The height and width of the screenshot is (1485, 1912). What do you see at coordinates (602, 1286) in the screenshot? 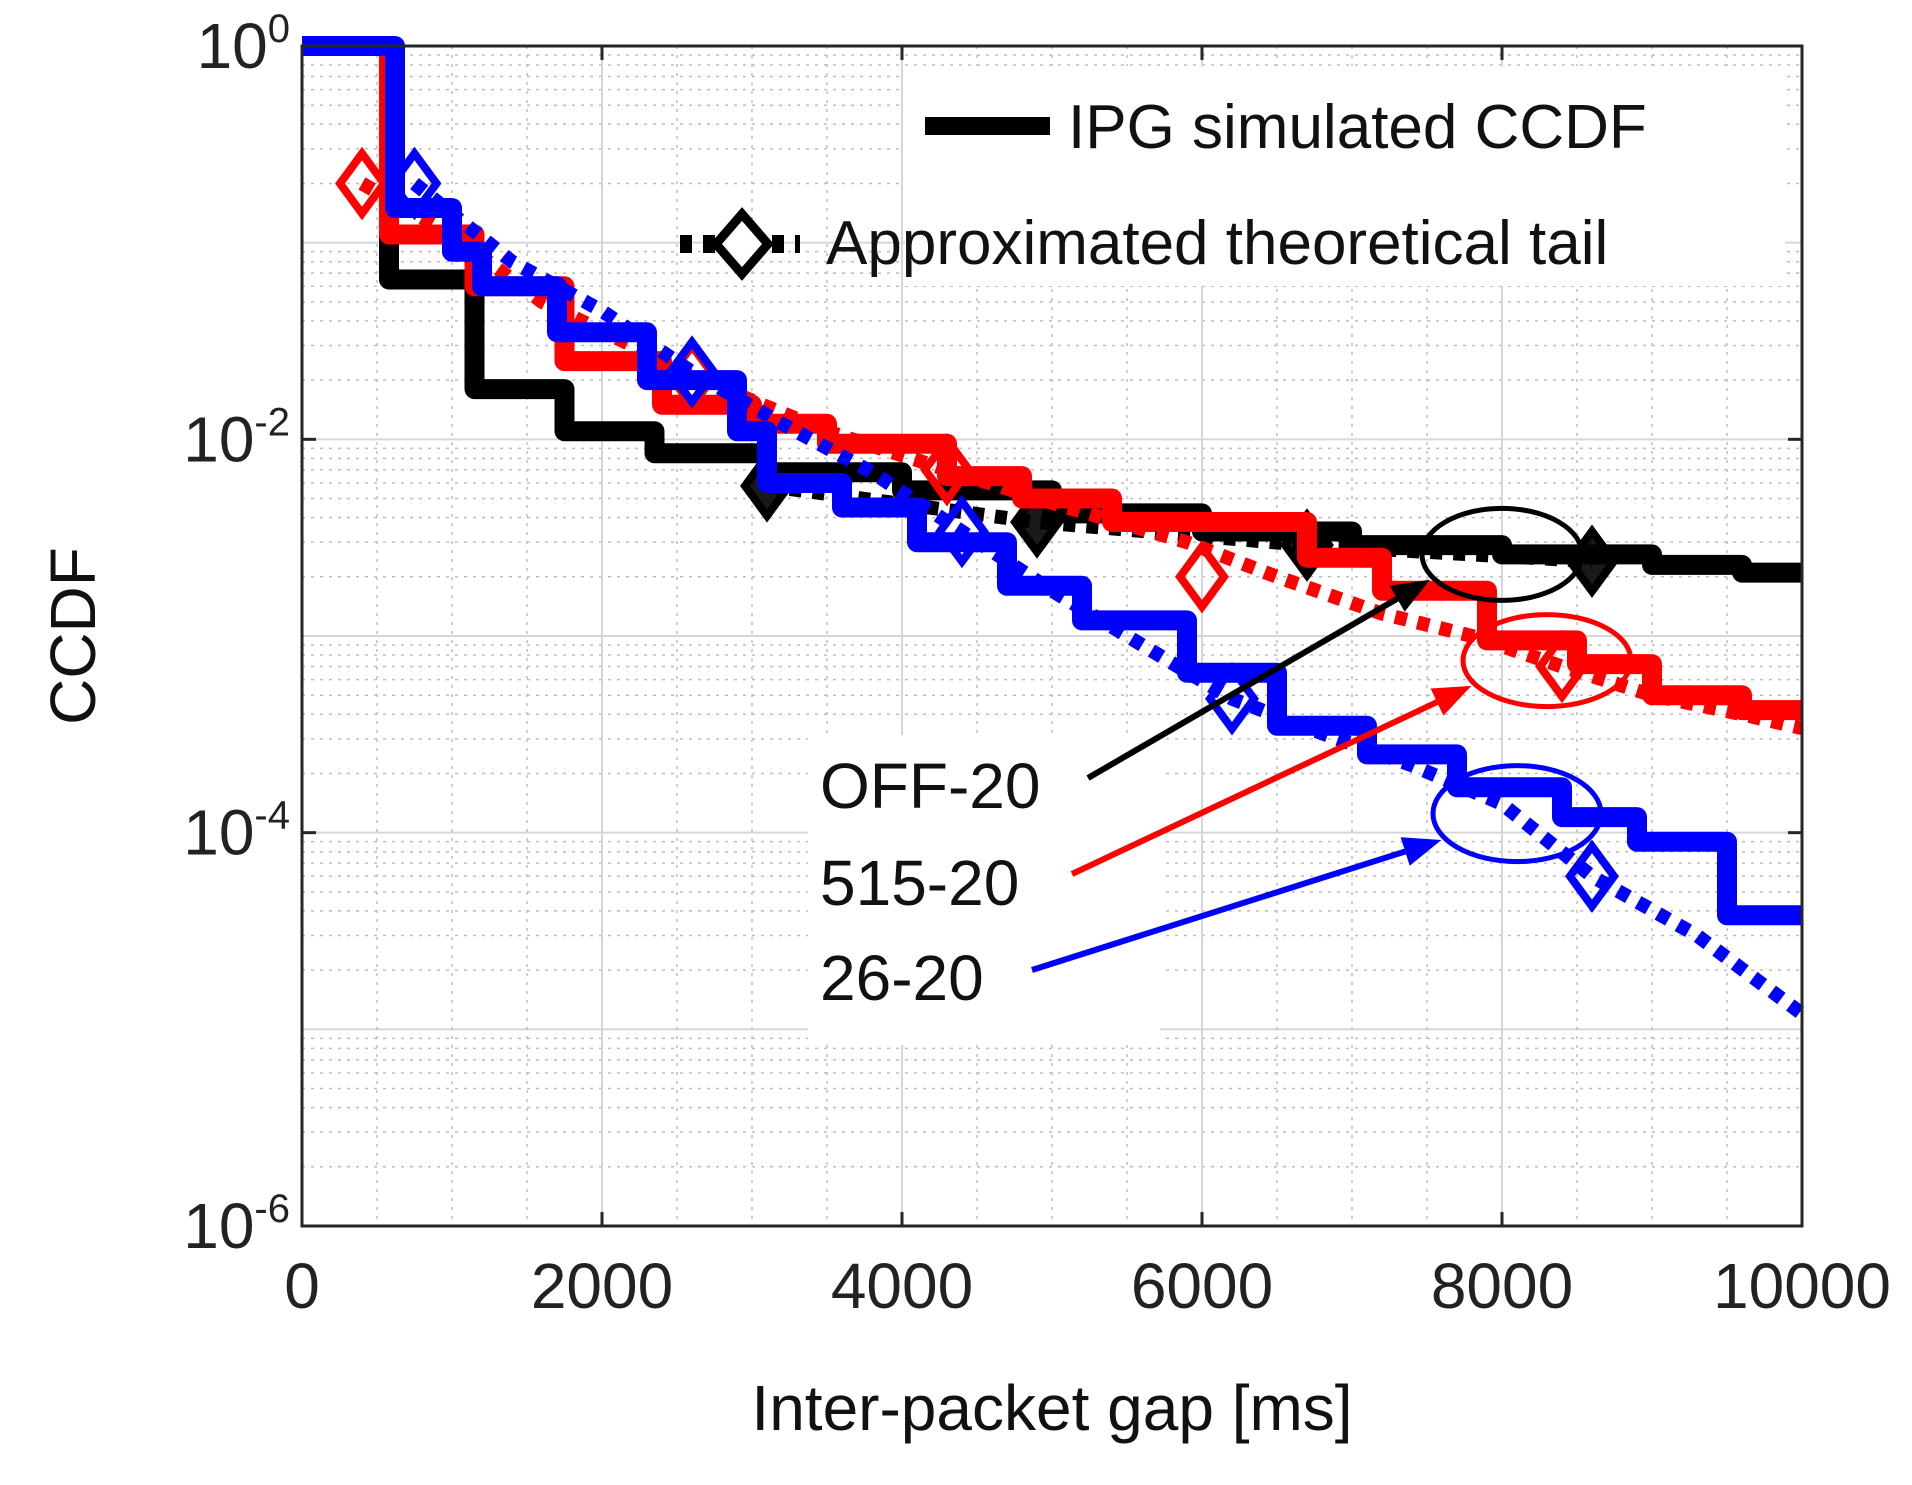
I see `x-tick-label: 2000` at bounding box center [602, 1286].